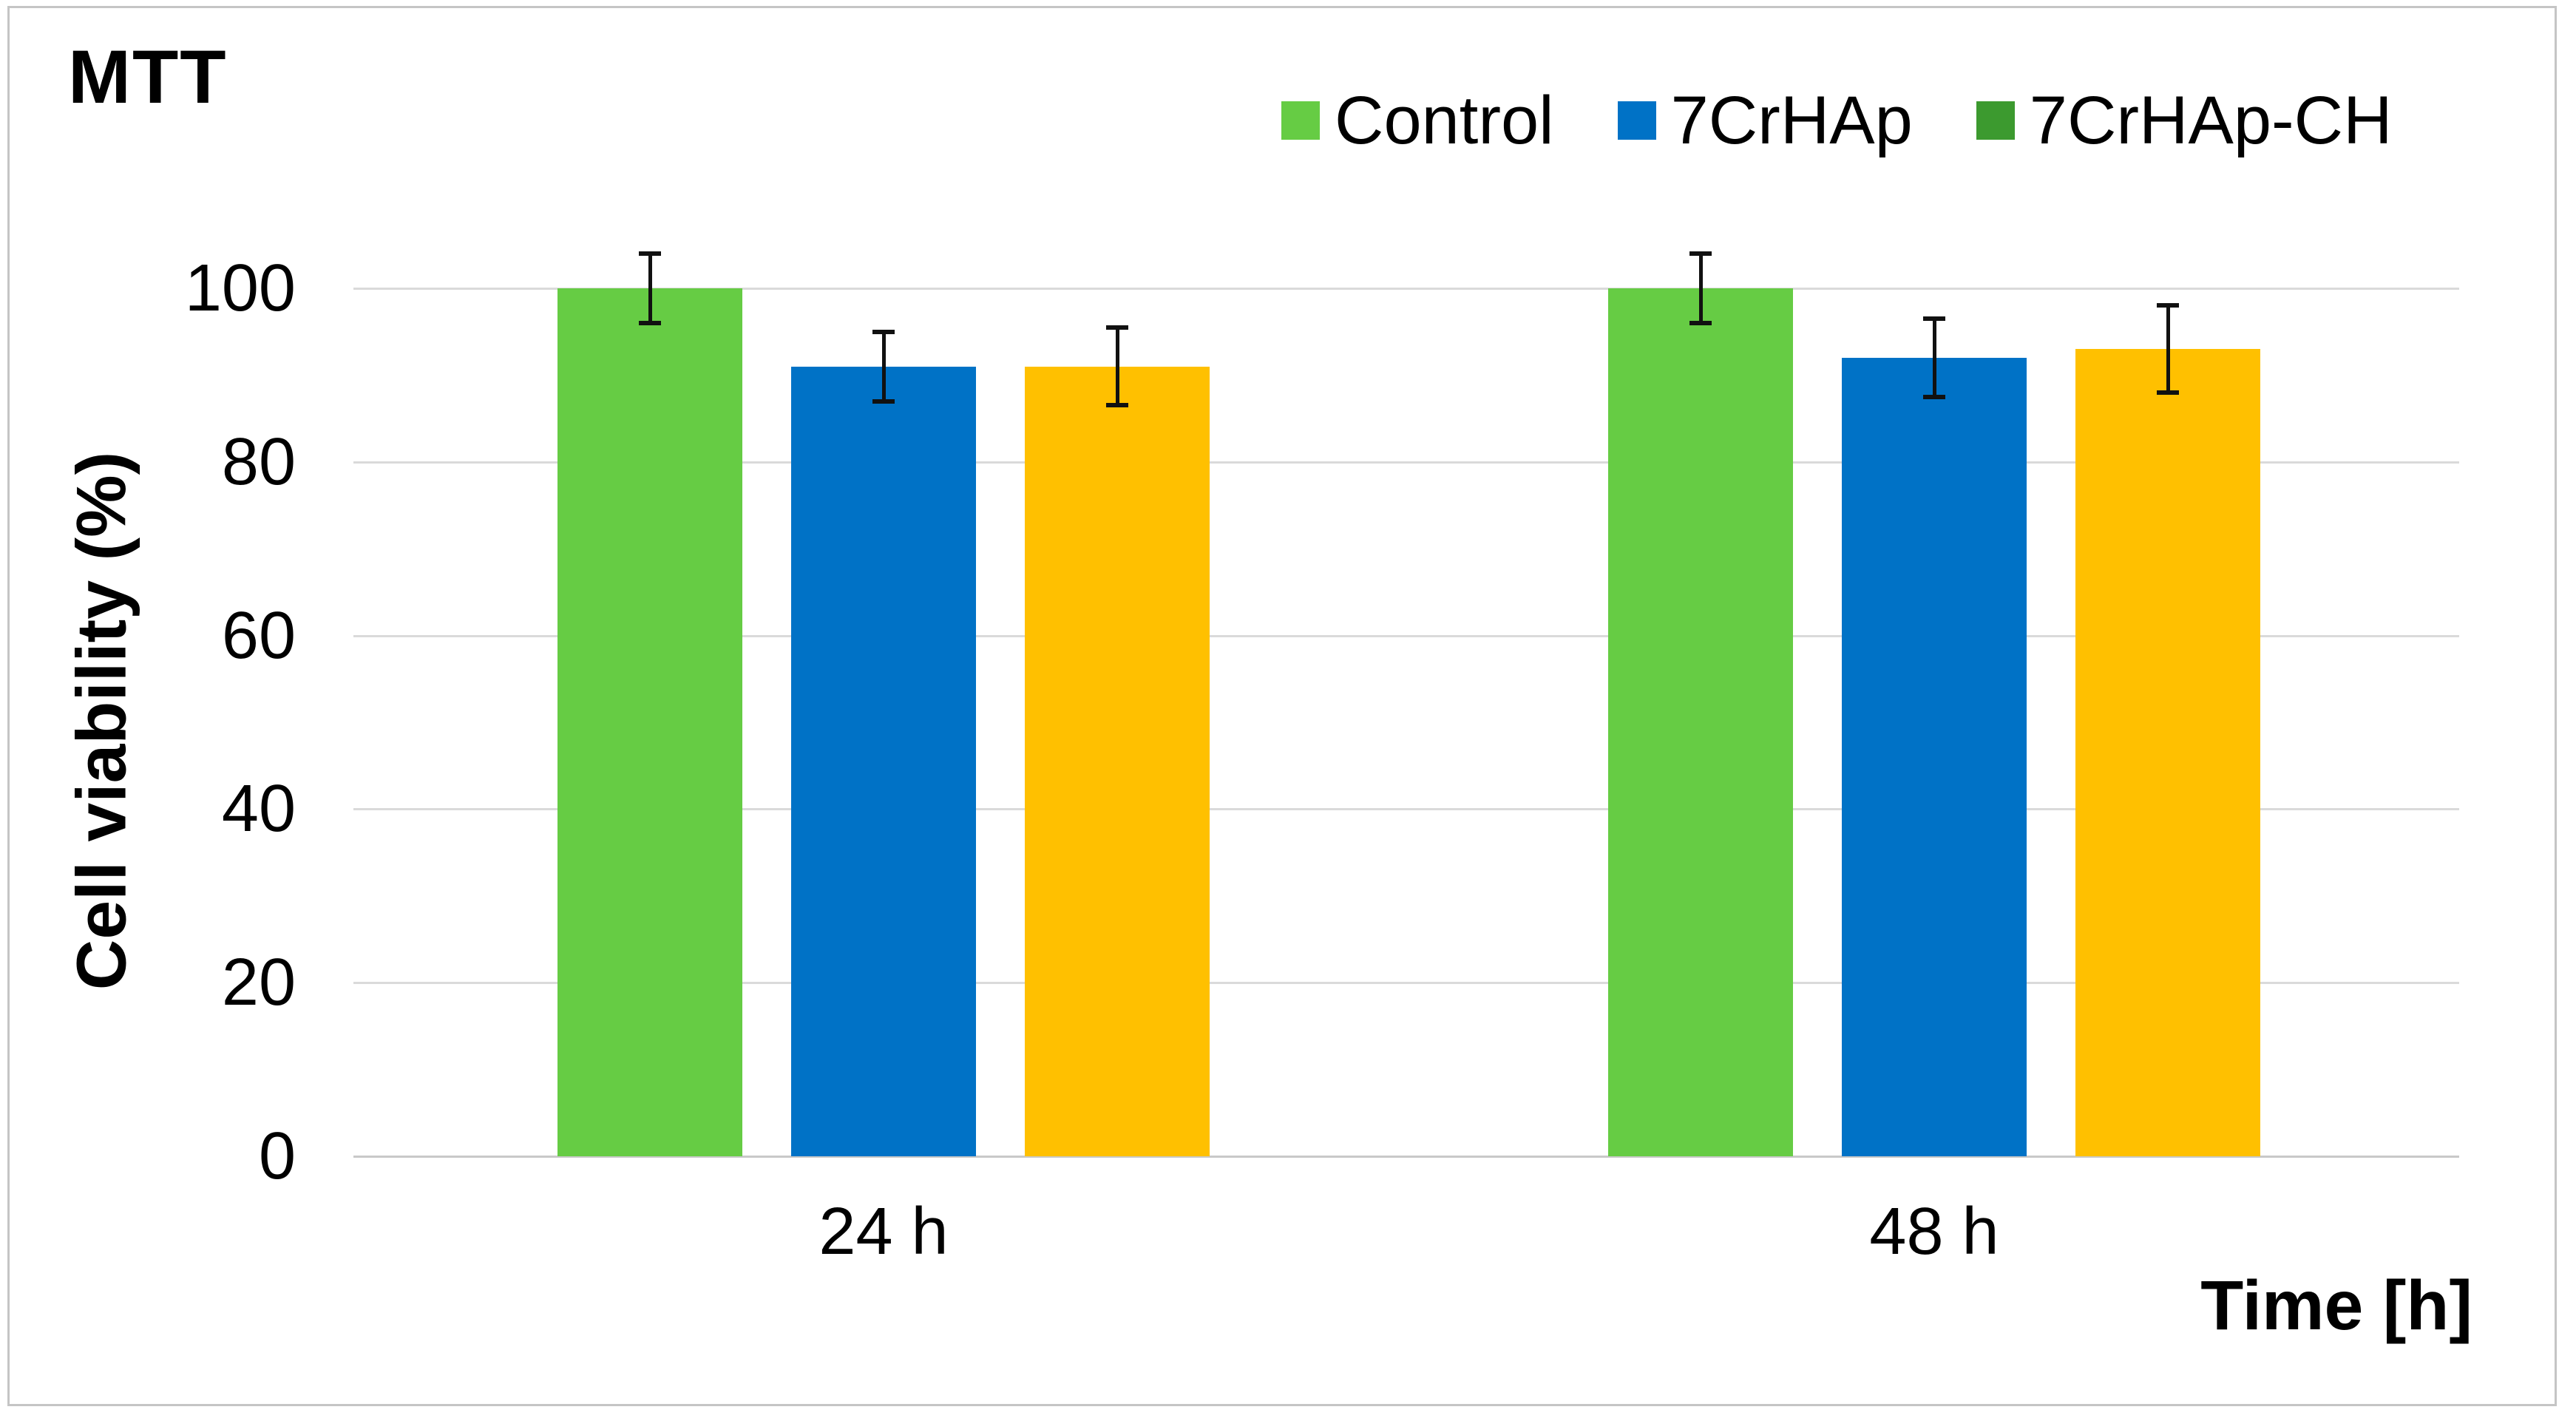 The height and width of the screenshot is (1418, 2576). I want to click on error-cap-top-control-24-h, so click(650, 254).